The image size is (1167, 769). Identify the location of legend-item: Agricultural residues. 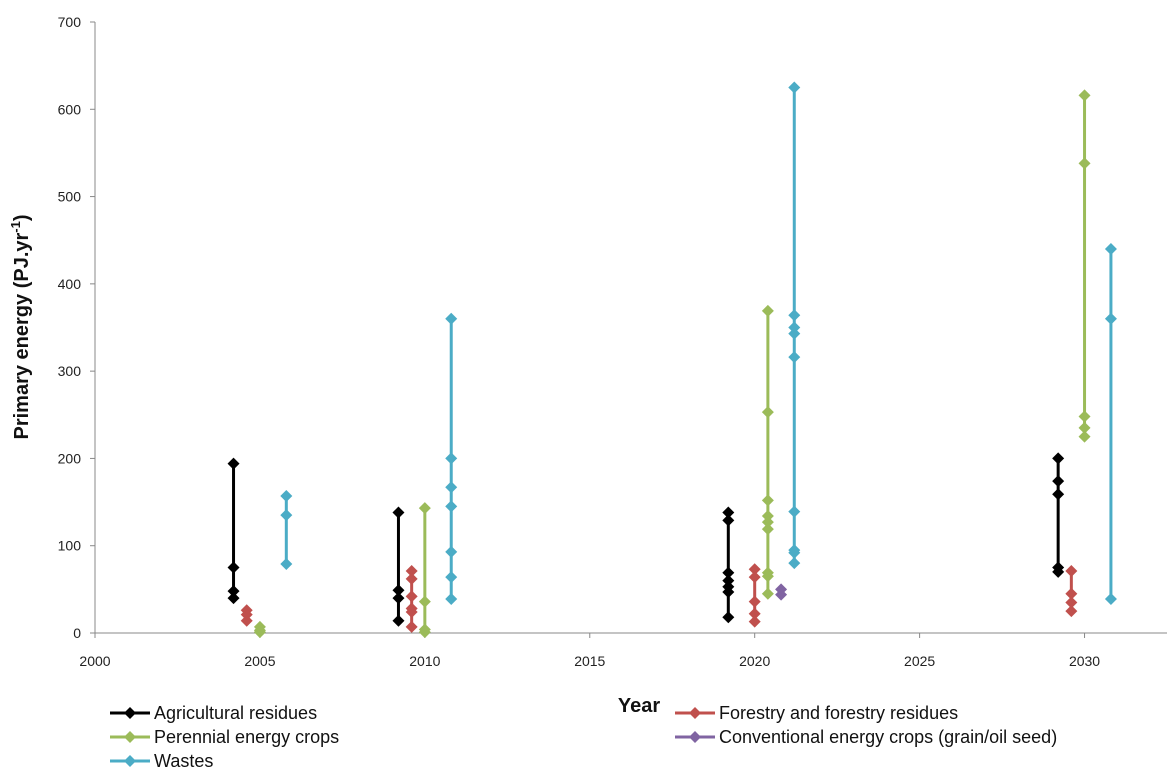
(213, 713).